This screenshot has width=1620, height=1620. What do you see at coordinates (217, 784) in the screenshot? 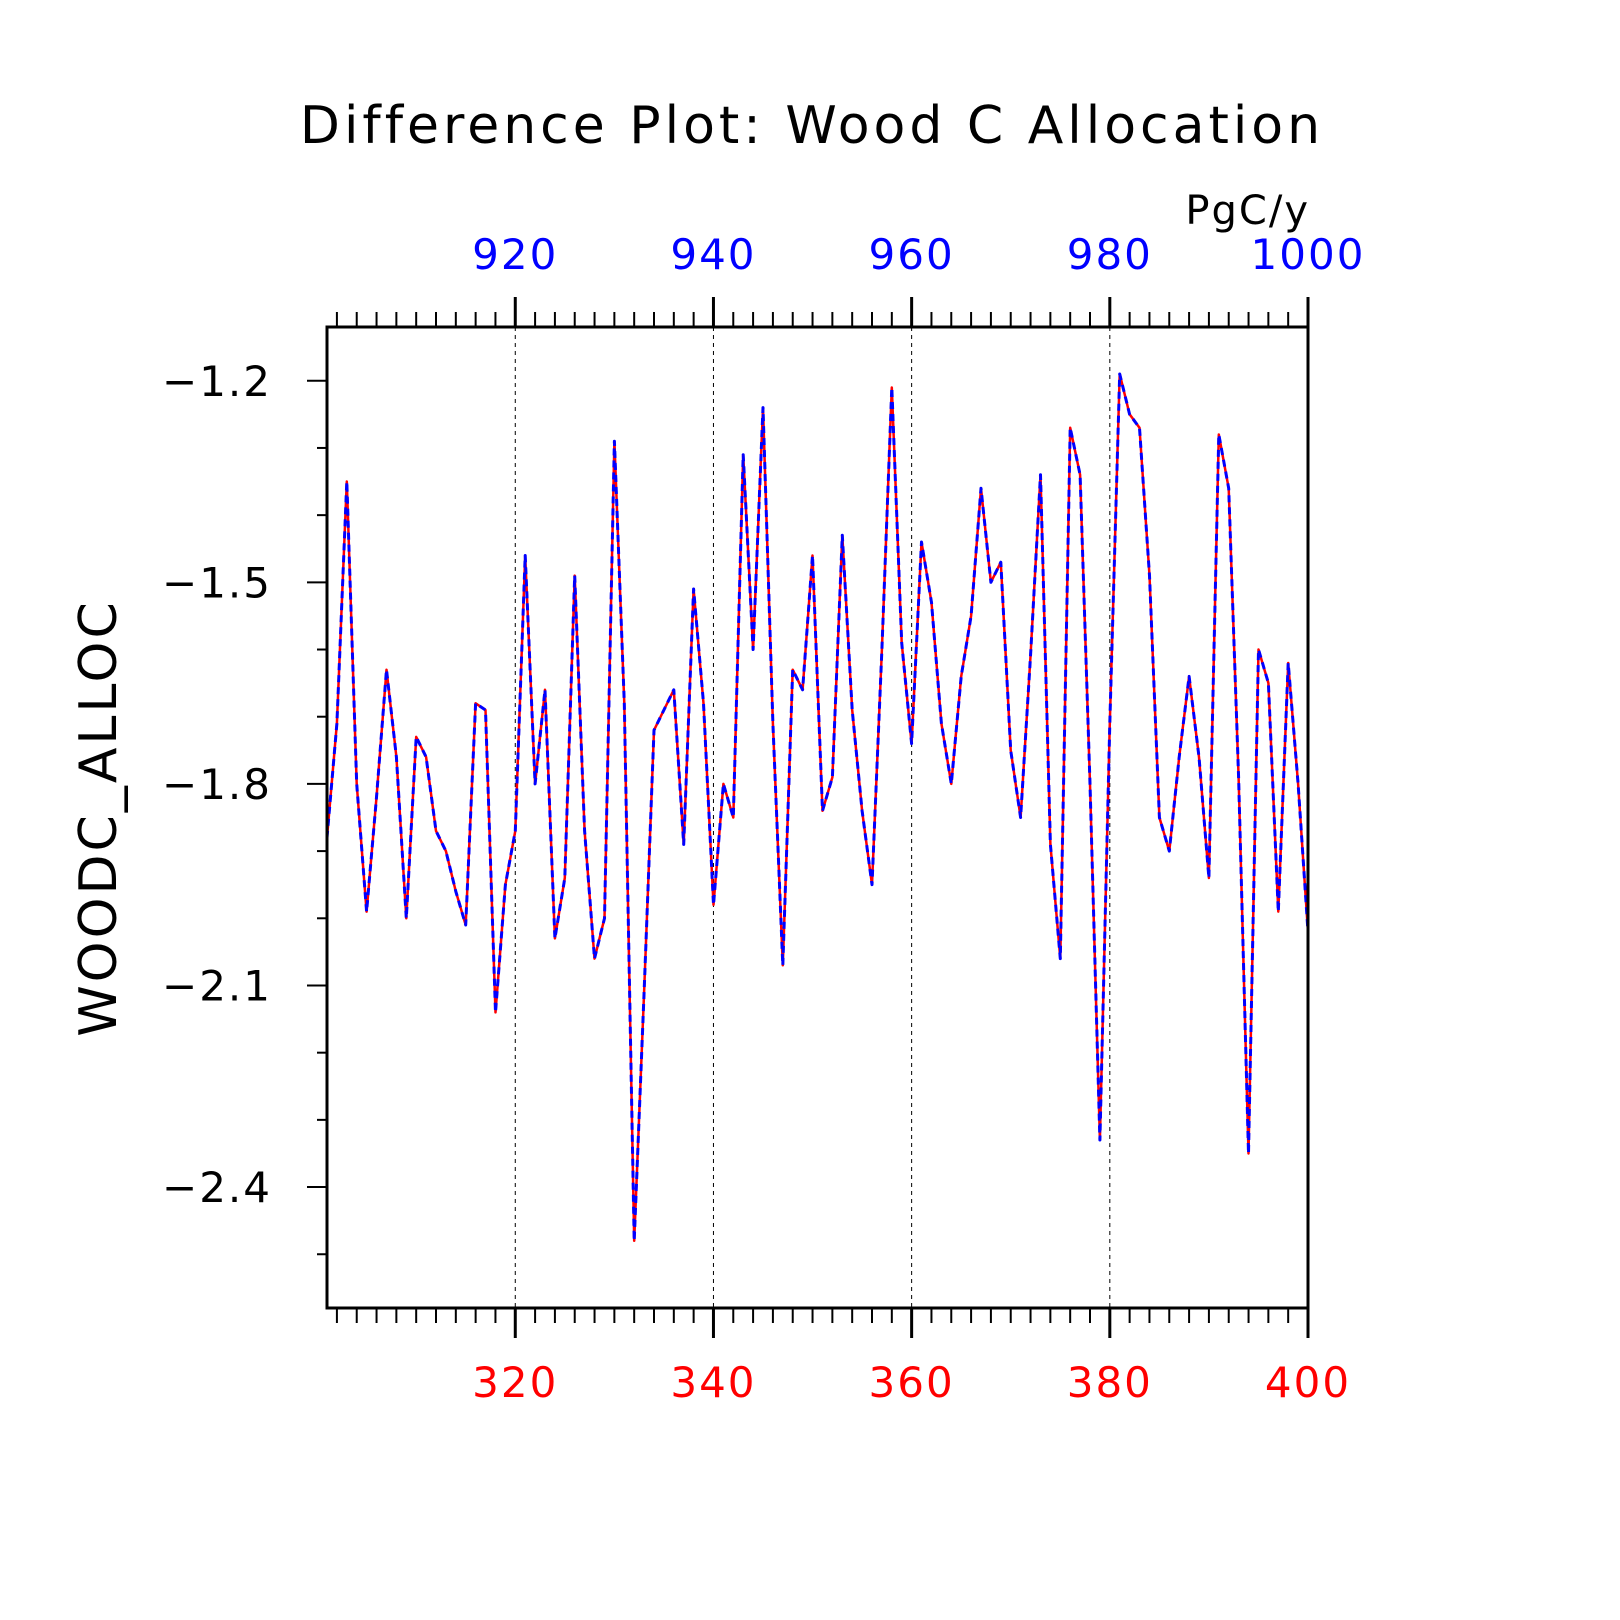
I see `y-tick-label: −1.8` at bounding box center [217, 784].